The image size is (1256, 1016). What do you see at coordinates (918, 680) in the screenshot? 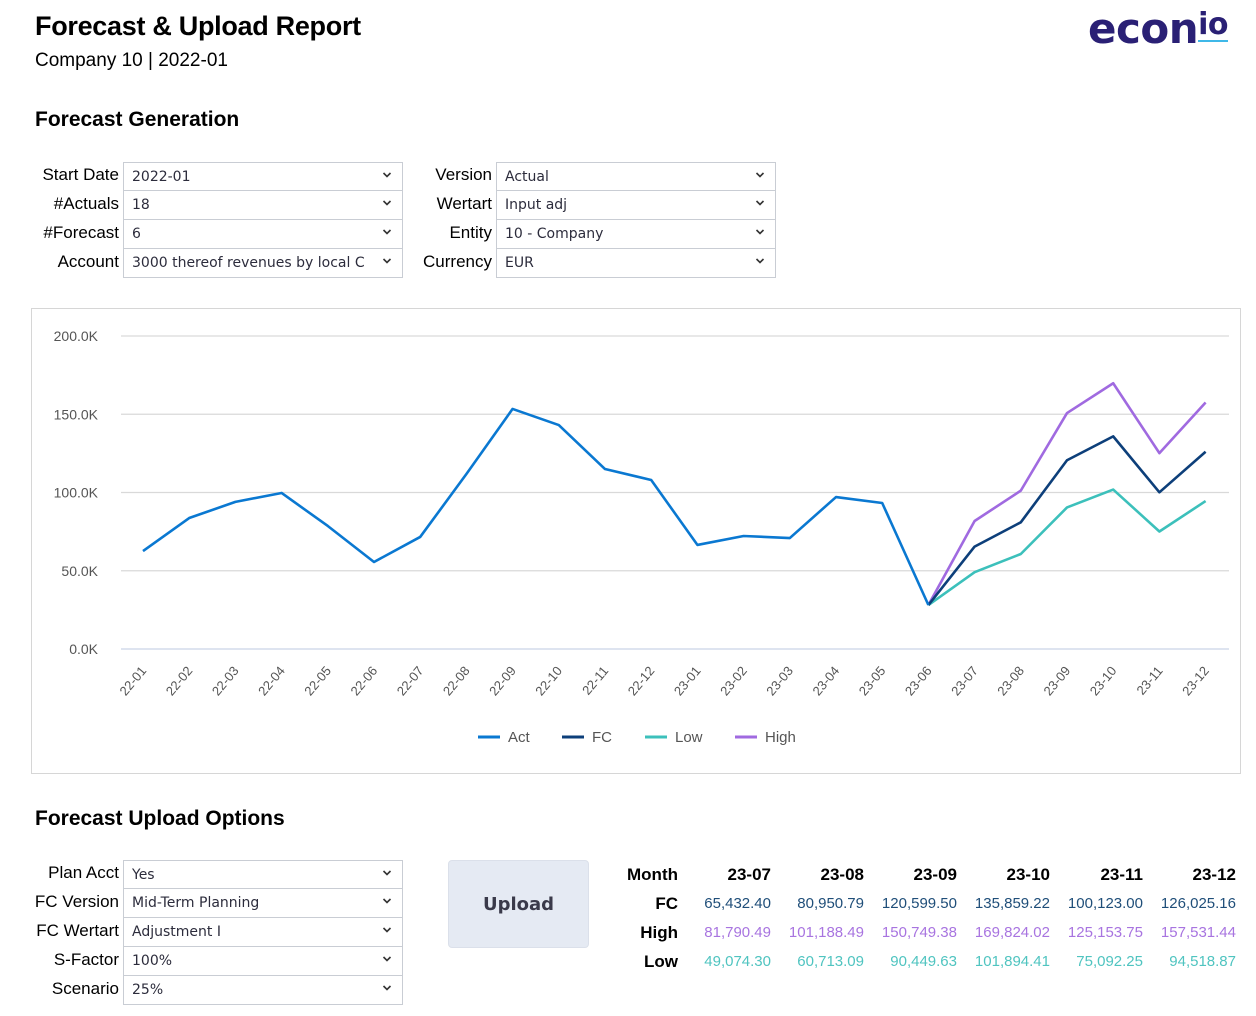
I see `x-tick-label: 23-06` at bounding box center [918, 680].